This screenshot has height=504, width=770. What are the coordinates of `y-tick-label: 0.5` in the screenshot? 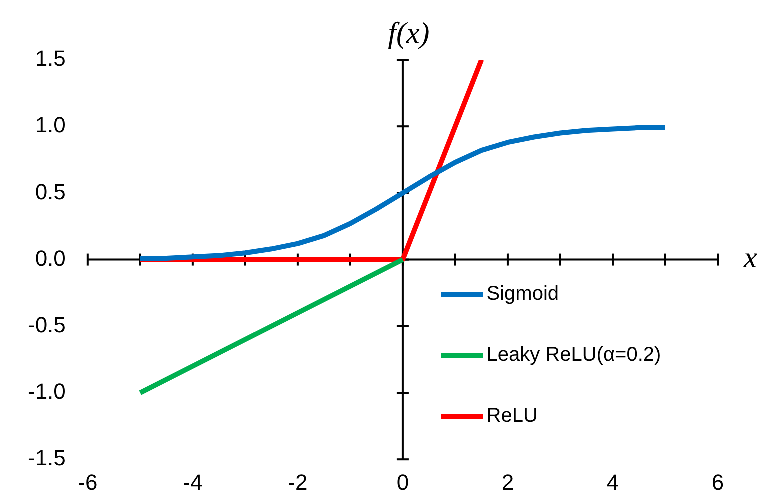 It's located at (50, 191).